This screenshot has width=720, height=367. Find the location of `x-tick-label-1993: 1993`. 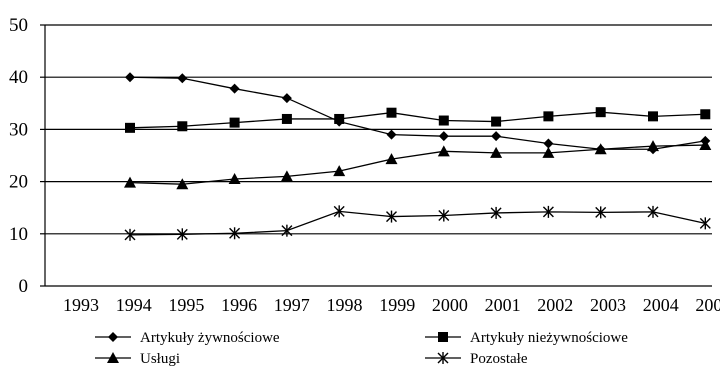

x-tick-label-1993: 1993 is located at coordinates (81, 305).